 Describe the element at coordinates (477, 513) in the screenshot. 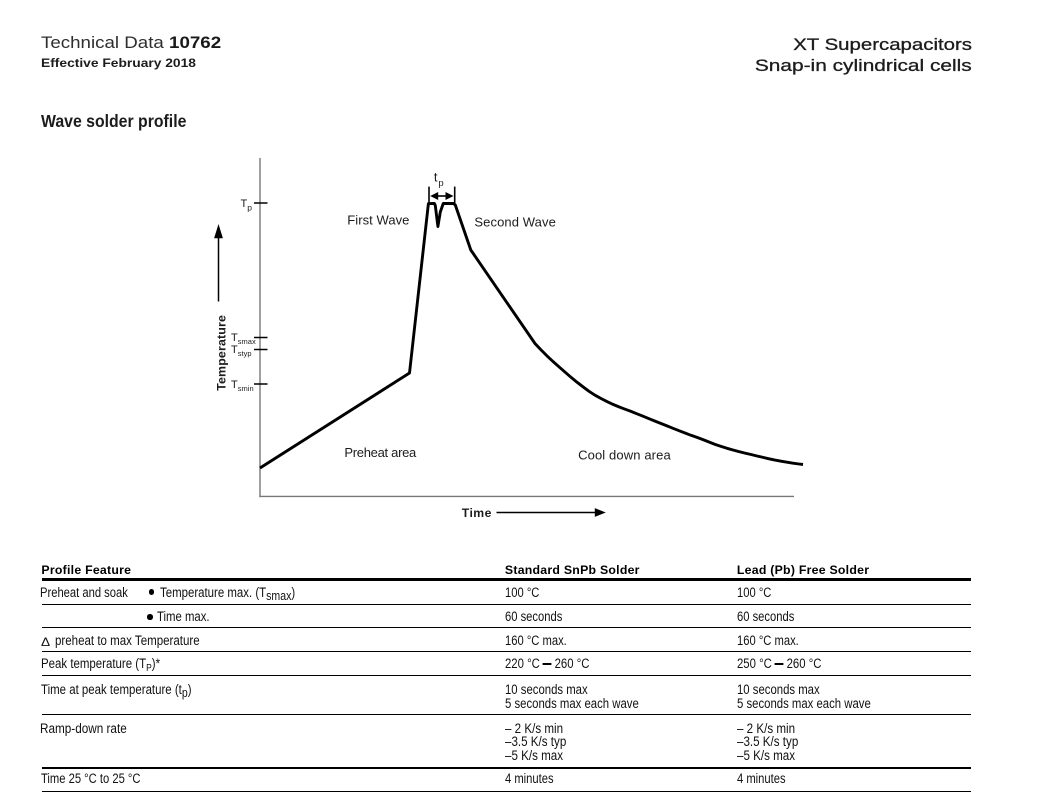

I see `svg-text: Time` at that location.